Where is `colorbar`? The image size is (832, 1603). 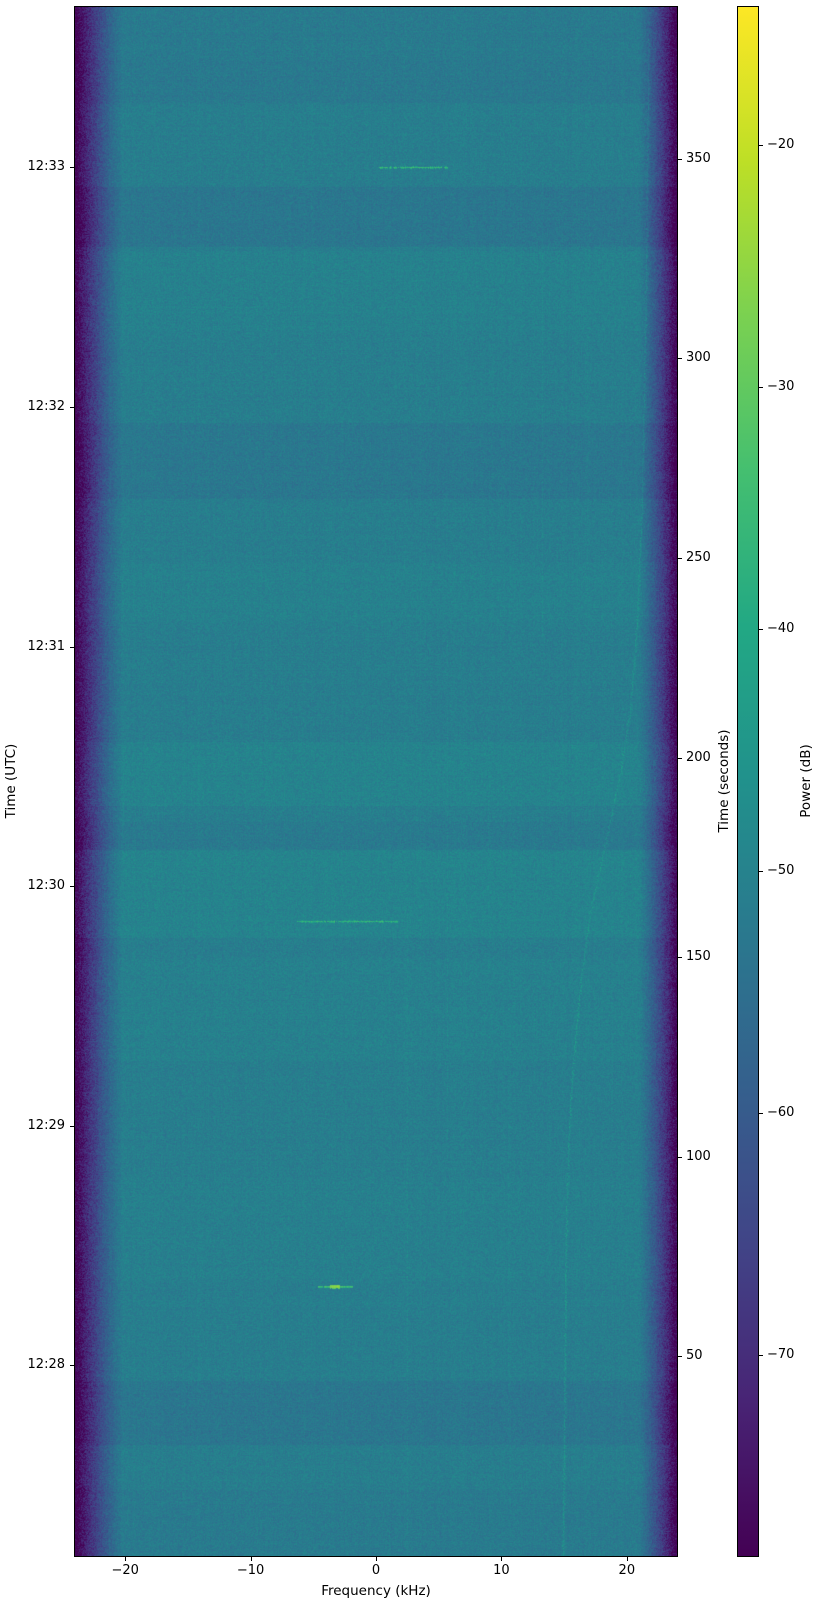 colorbar is located at coordinates (748, 781).